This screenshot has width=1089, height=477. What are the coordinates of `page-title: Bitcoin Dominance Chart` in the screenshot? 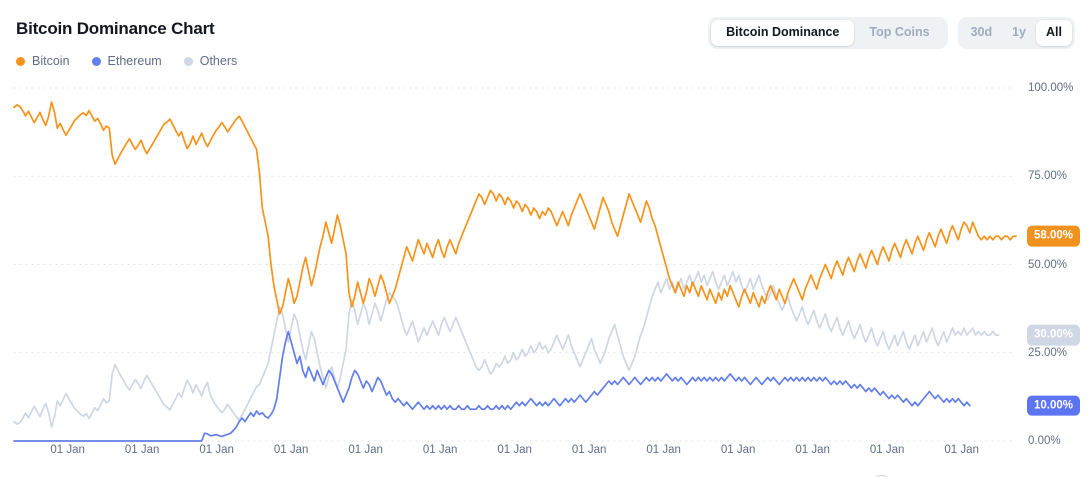 It's located at (115, 28).